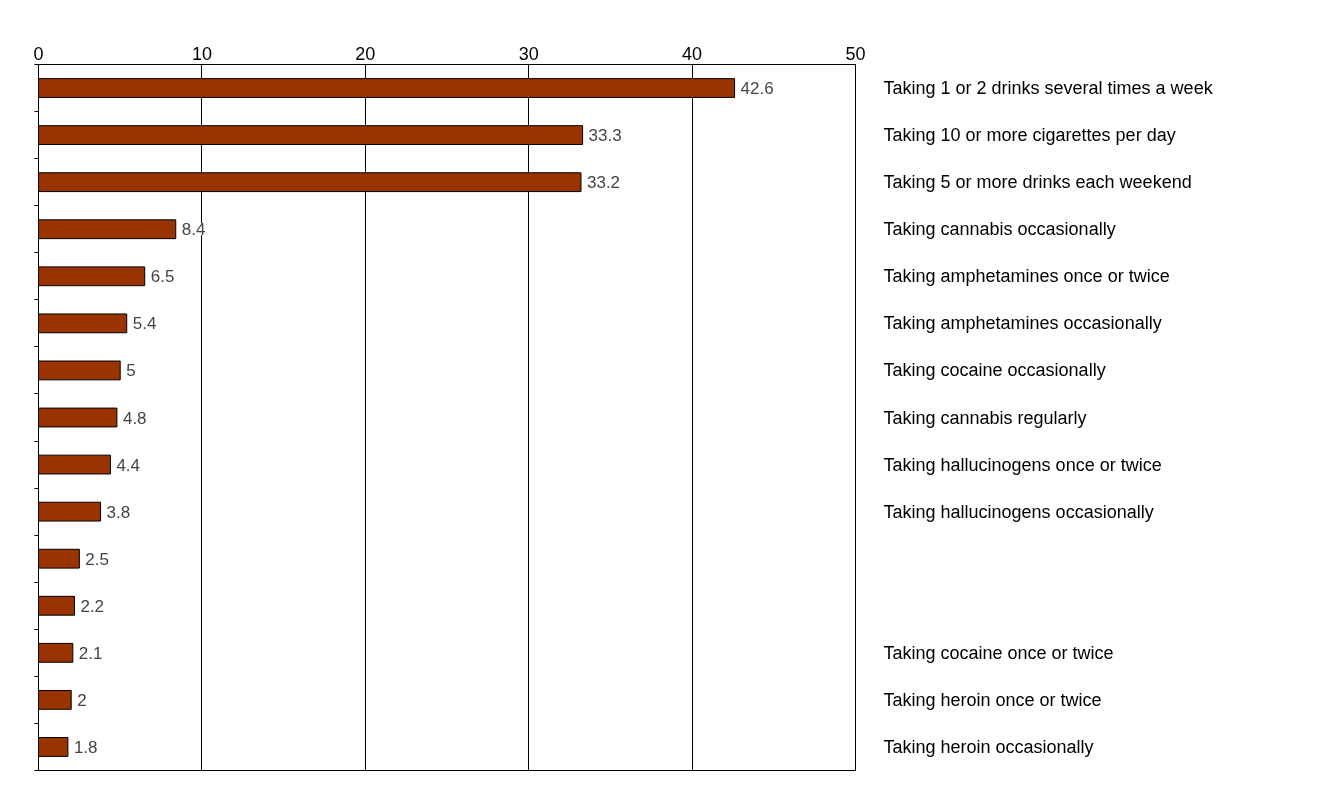 The height and width of the screenshot is (802, 1337). What do you see at coordinates (118, 512) in the screenshot?
I see `data-label: 3.8` at bounding box center [118, 512].